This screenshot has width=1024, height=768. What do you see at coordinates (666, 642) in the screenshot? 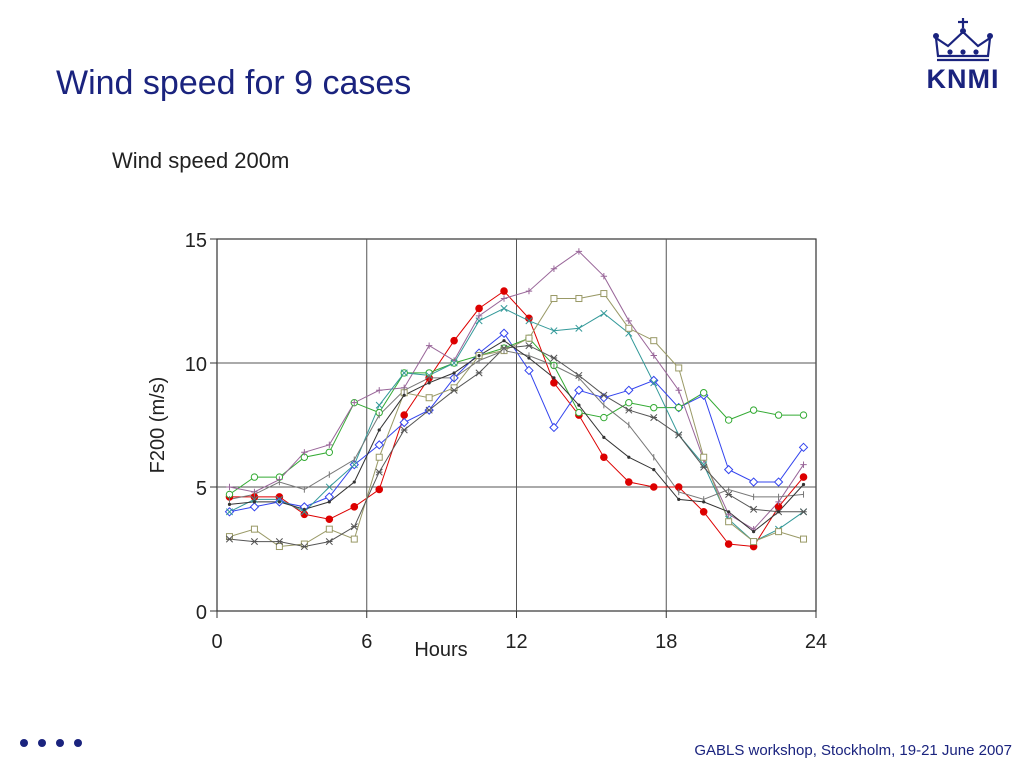
I see `x-tick-label: 18` at bounding box center [666, 642].